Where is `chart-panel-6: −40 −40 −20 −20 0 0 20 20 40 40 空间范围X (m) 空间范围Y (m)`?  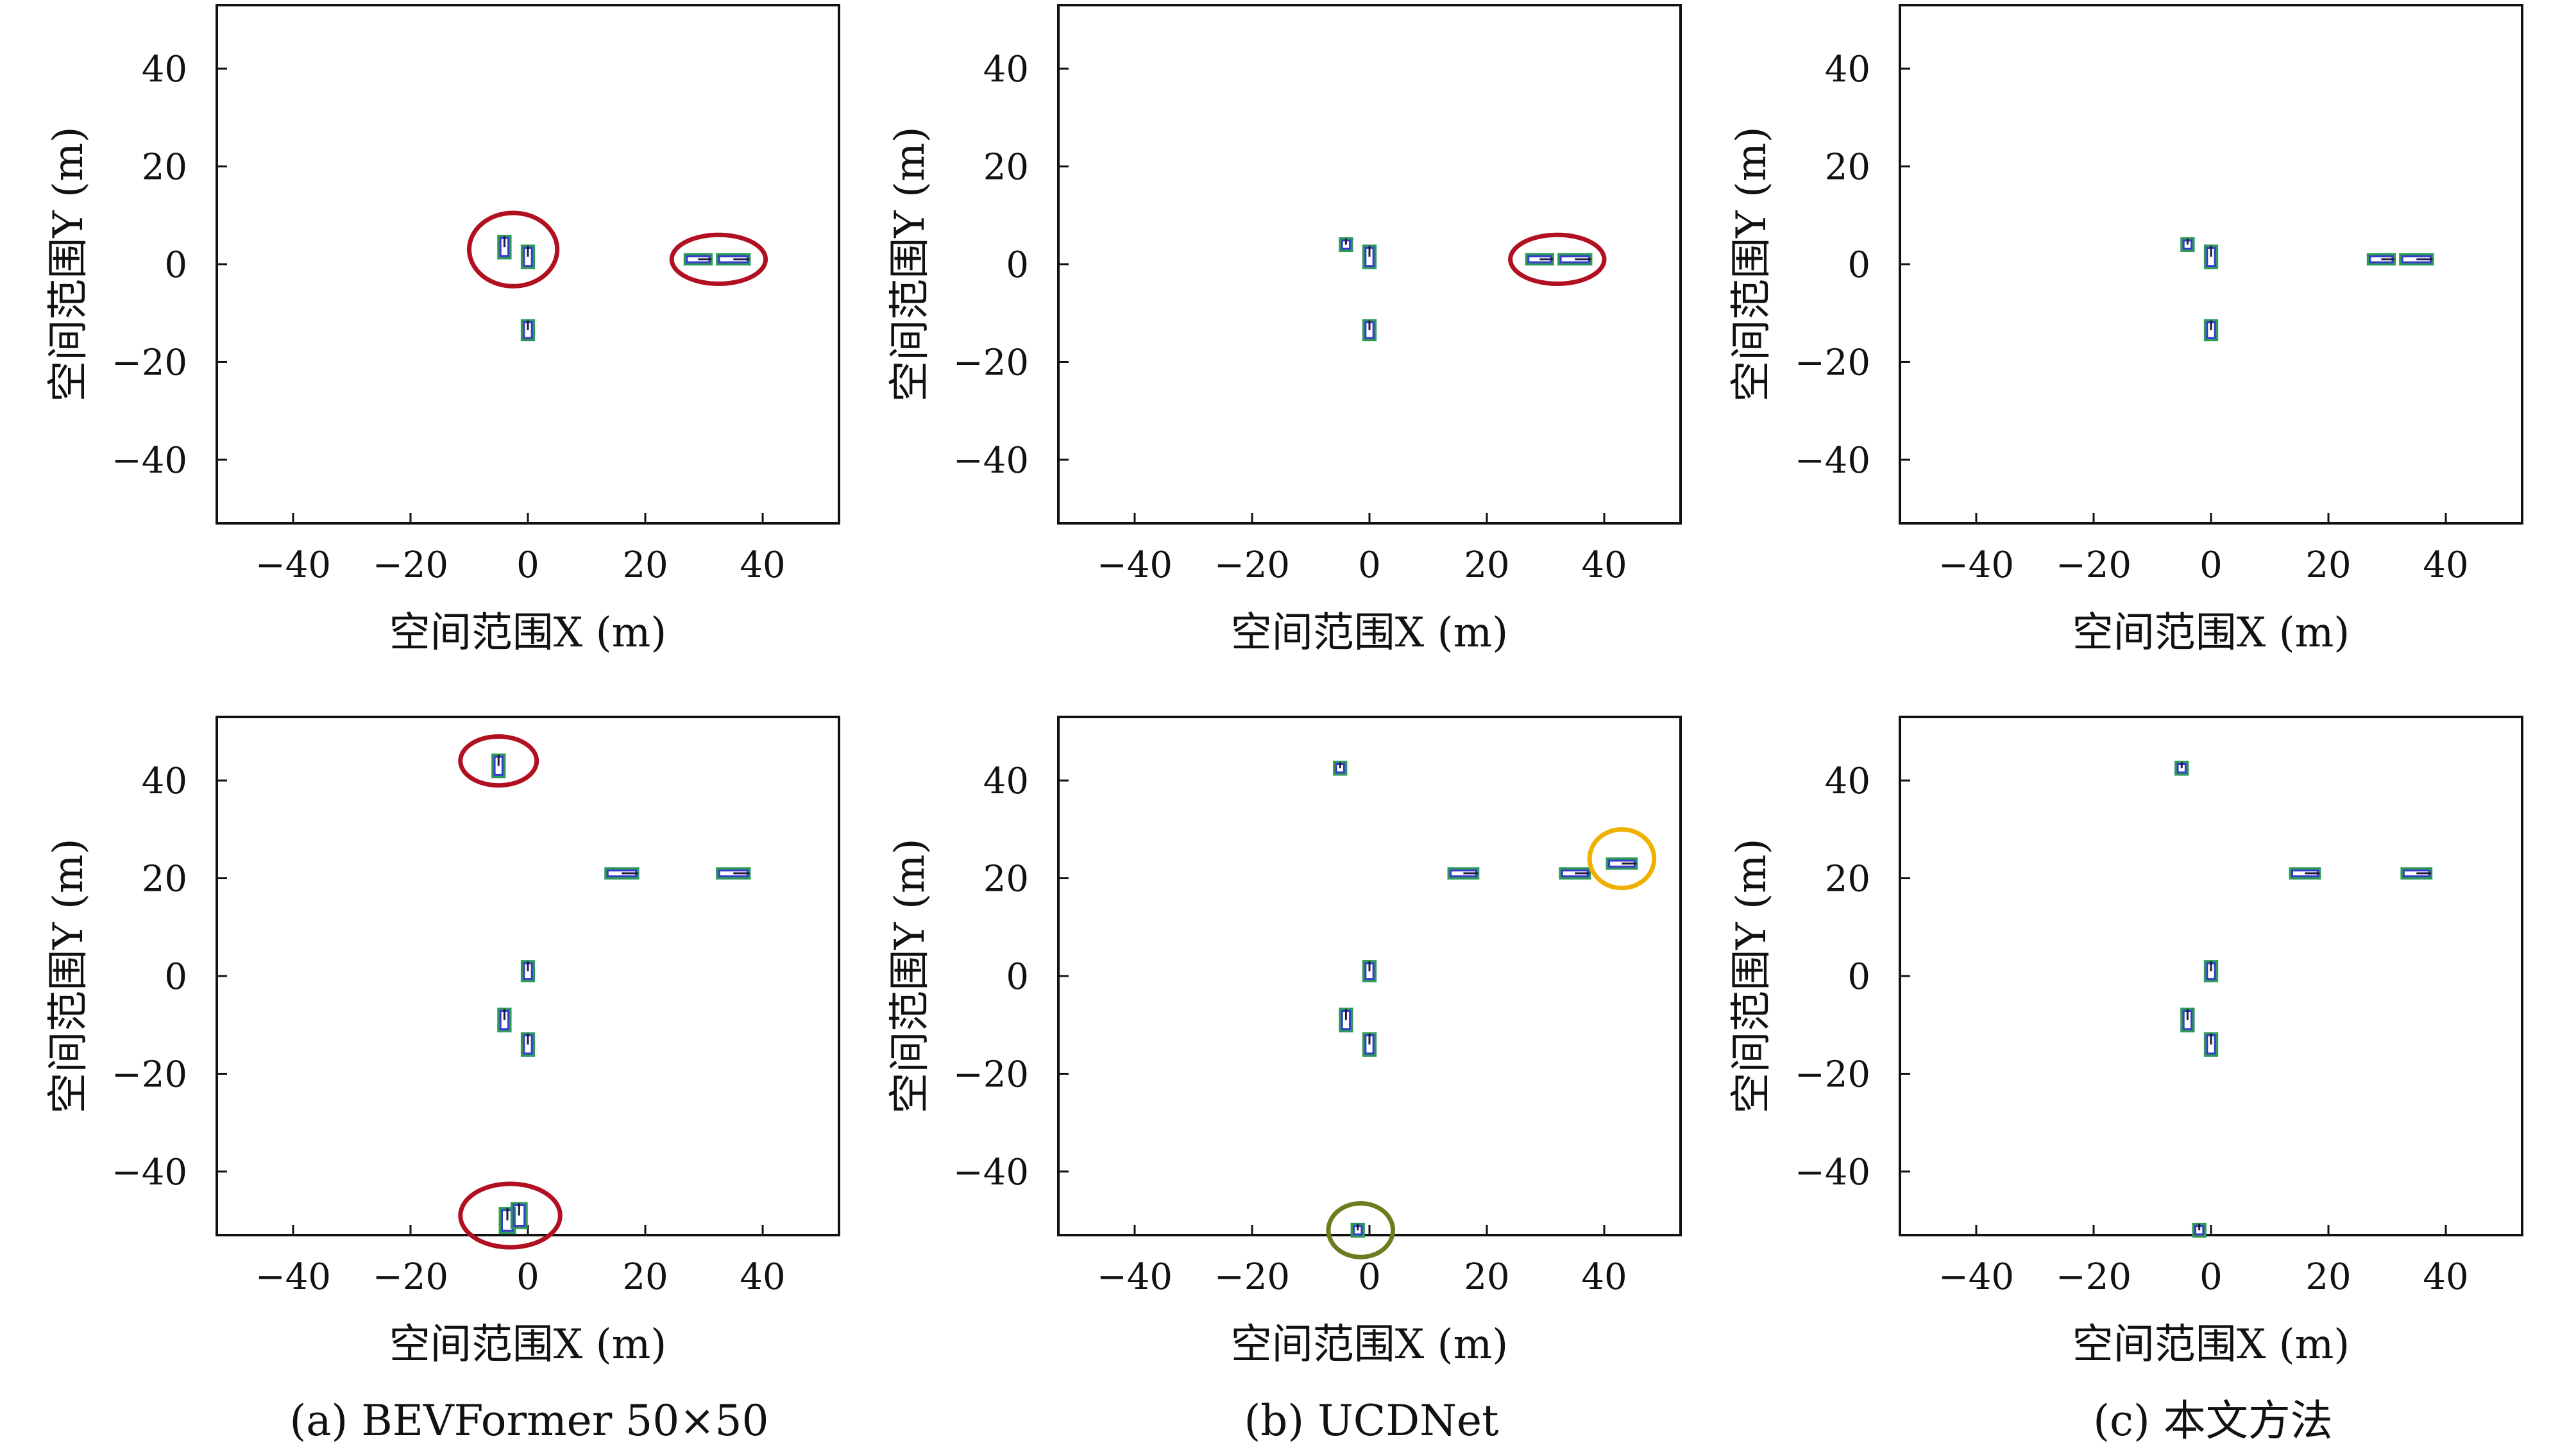
chart-panel-6: −40 −40 −20 −20 0 0 20 20 40 40 空间范围X (m) 空间范围Y (m) is located at coordinates (2125, 1042).